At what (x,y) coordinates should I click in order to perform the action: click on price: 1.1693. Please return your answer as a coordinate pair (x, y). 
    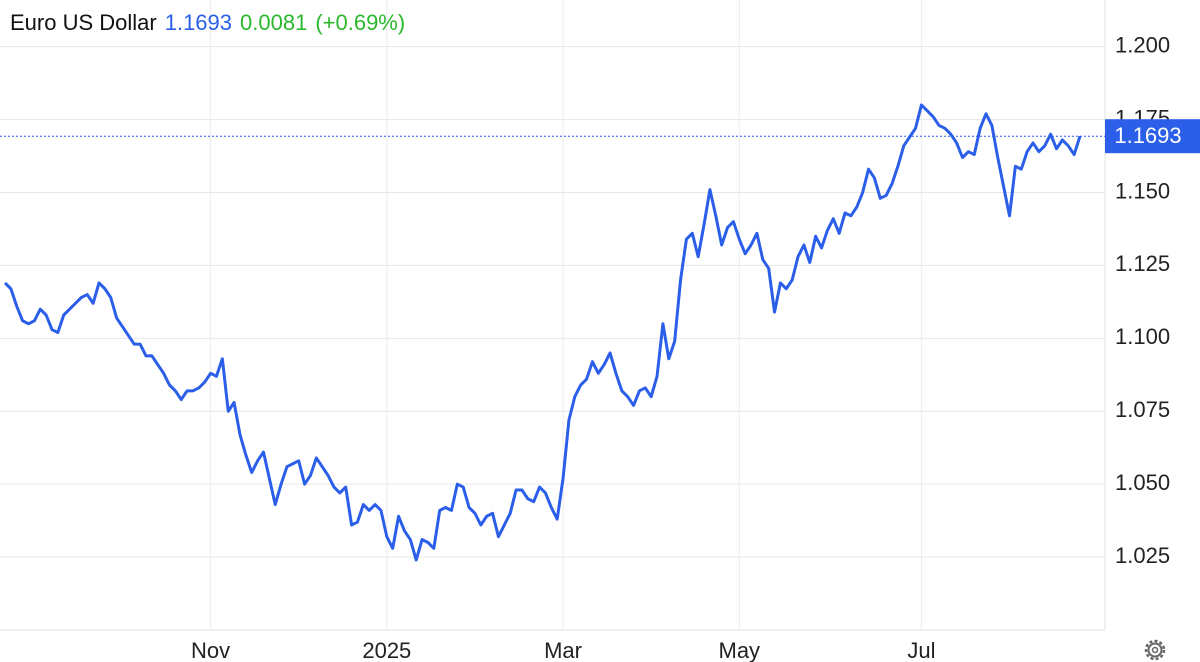
    Looking at the image, I should click on (198, 22).